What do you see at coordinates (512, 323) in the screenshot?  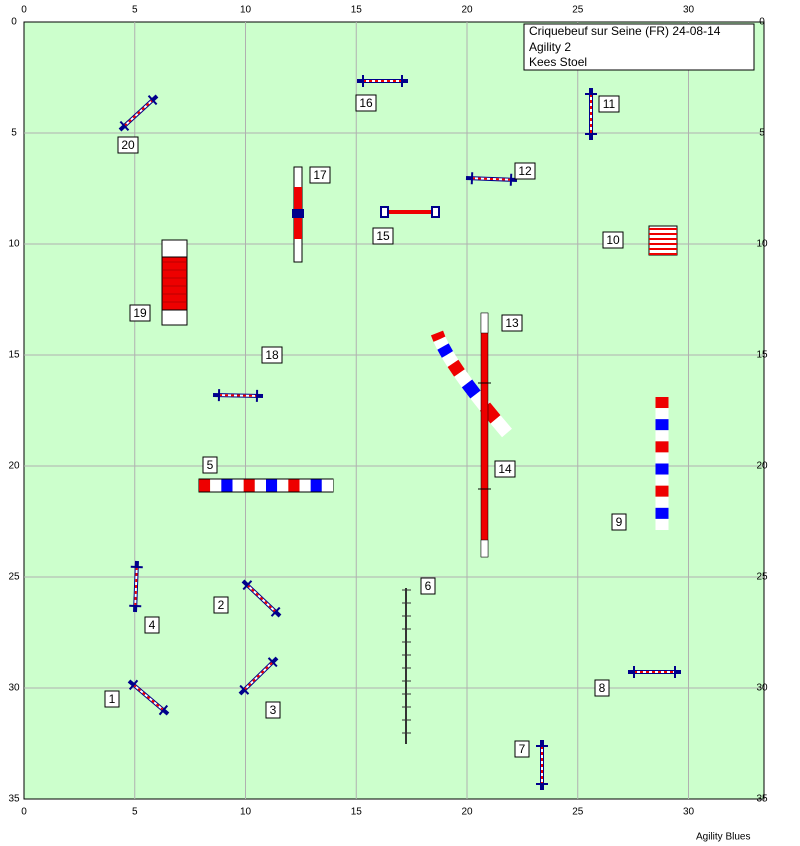 I see `obstacle-label: 13` at bounding box center [512, 323].